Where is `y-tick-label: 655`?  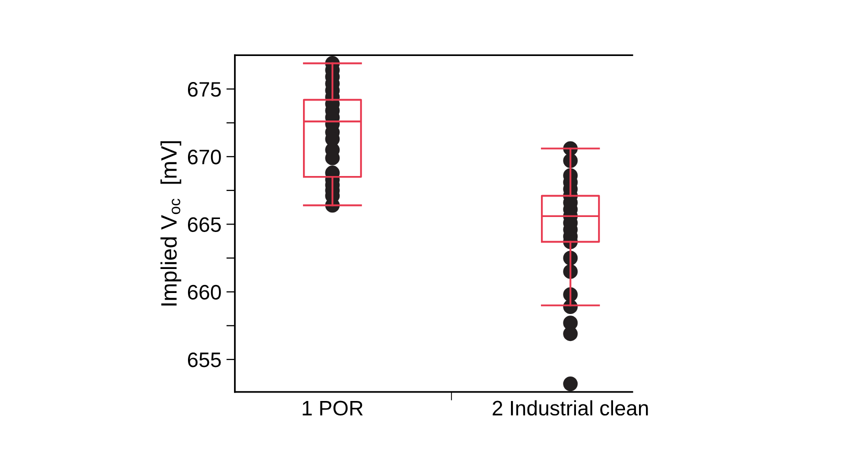 y-tick-label: 655 is located at coordinates (204, 360).